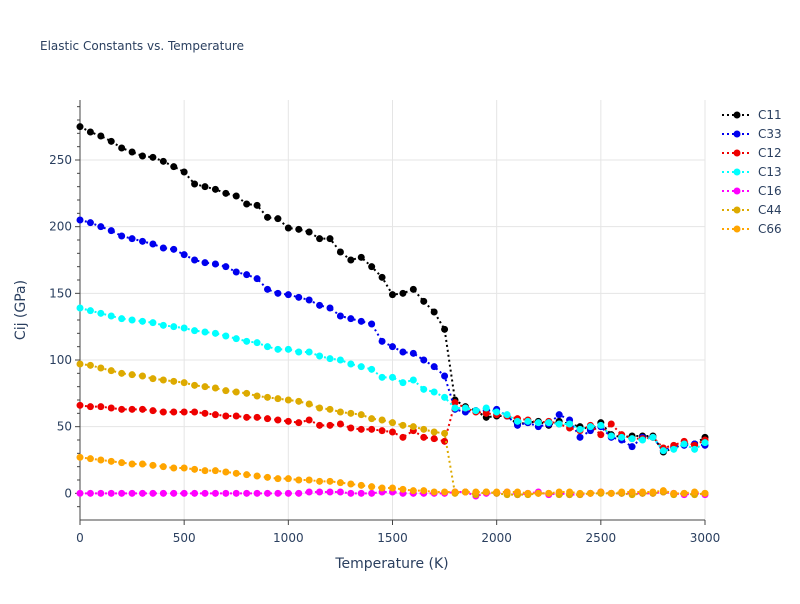 The width and height of the screenshot is (800, 604). What do you see at coordinates (752, 134) in the screenshot?
I see `legend-item-c33: C33` at bounding box center [752, 134].